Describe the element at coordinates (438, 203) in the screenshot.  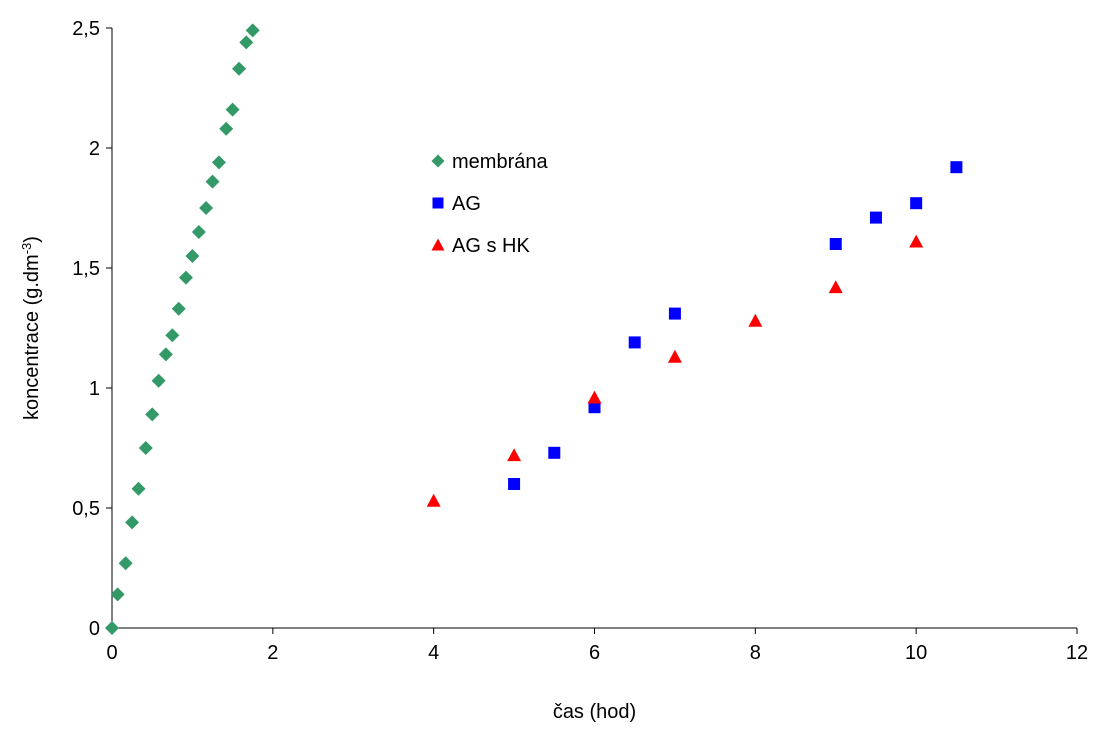
I see `legend-marker-square-icon` at that location.